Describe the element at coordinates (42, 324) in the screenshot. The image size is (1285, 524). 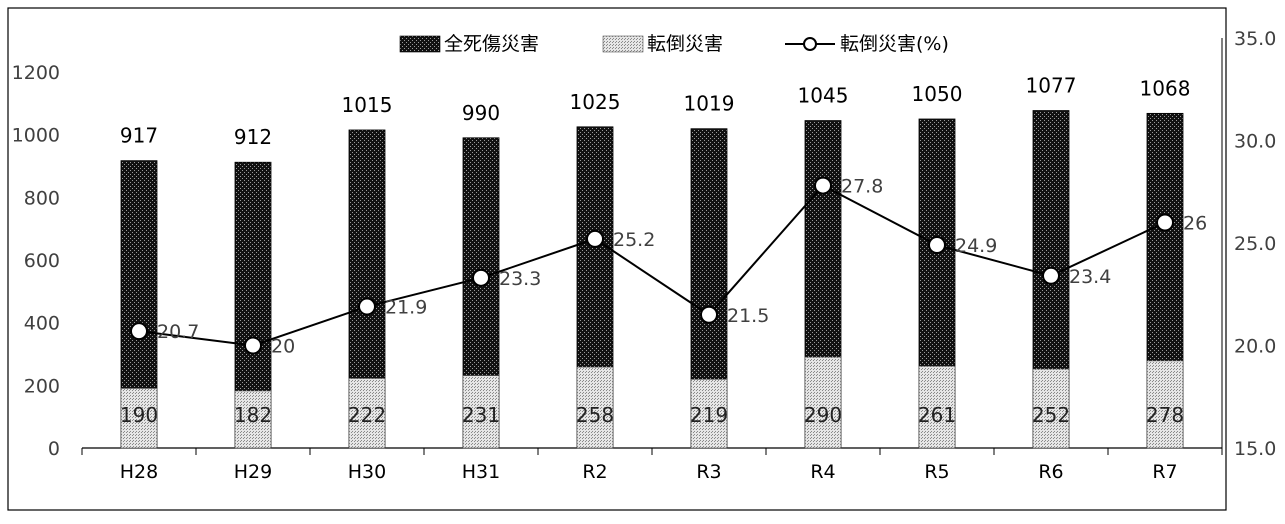
I see `y-left-tick-label: 400` at that location.